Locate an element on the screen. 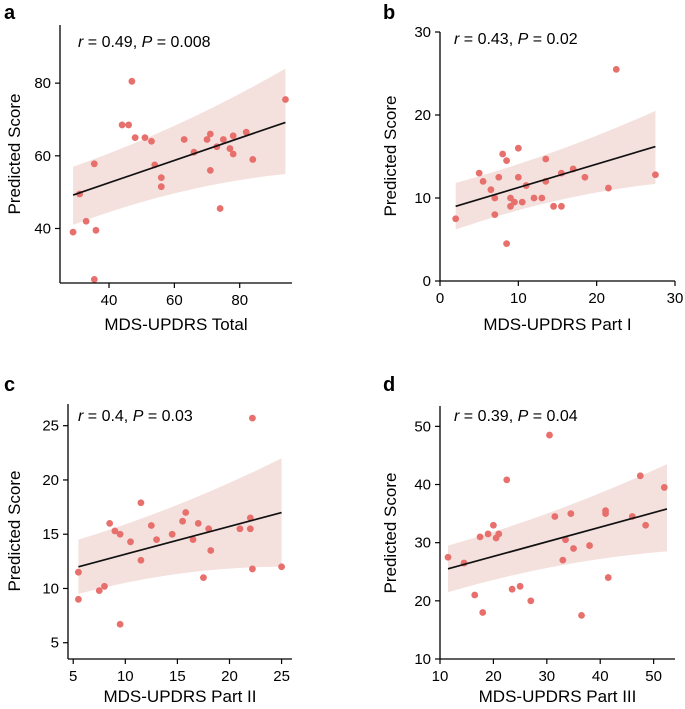 This screenshot has width=685, height=709. stat-annotation: r = 0.43, P = 0.02 is located at coordinates (516, 39).